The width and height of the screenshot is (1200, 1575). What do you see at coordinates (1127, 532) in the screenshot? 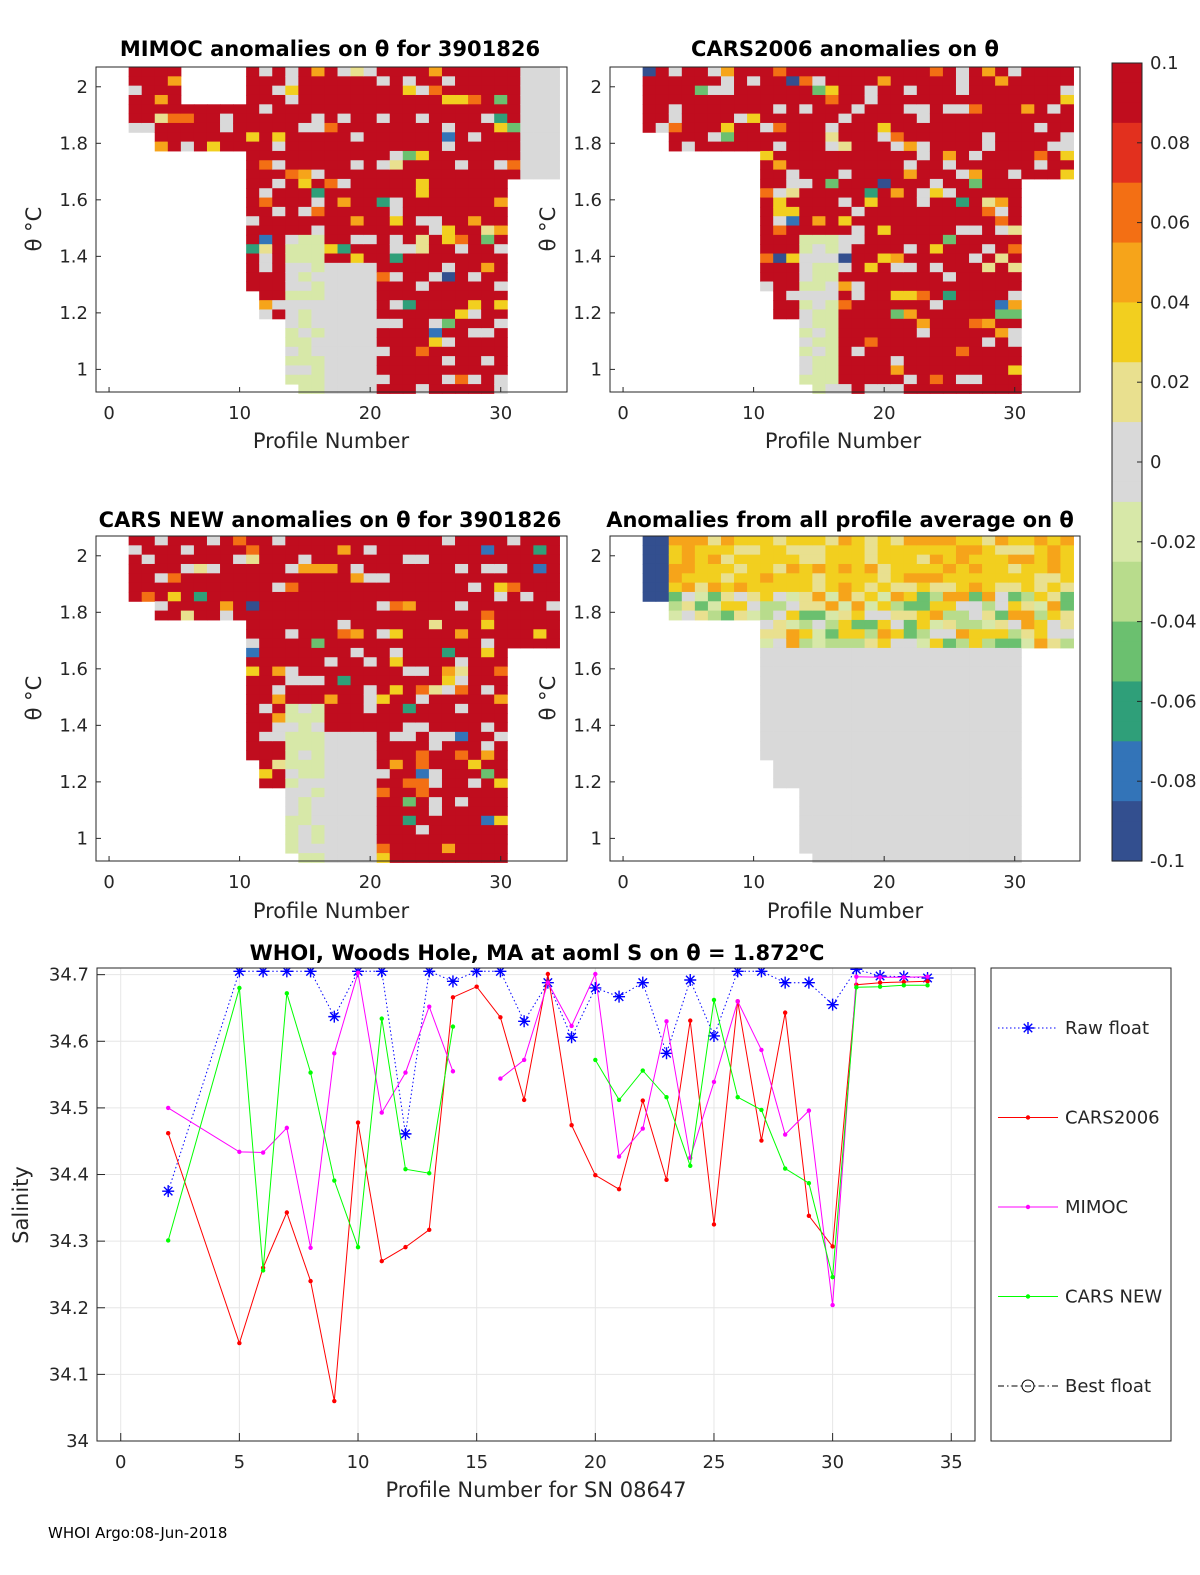
I see `colorbar-step` at bounding box center [1127, 532].